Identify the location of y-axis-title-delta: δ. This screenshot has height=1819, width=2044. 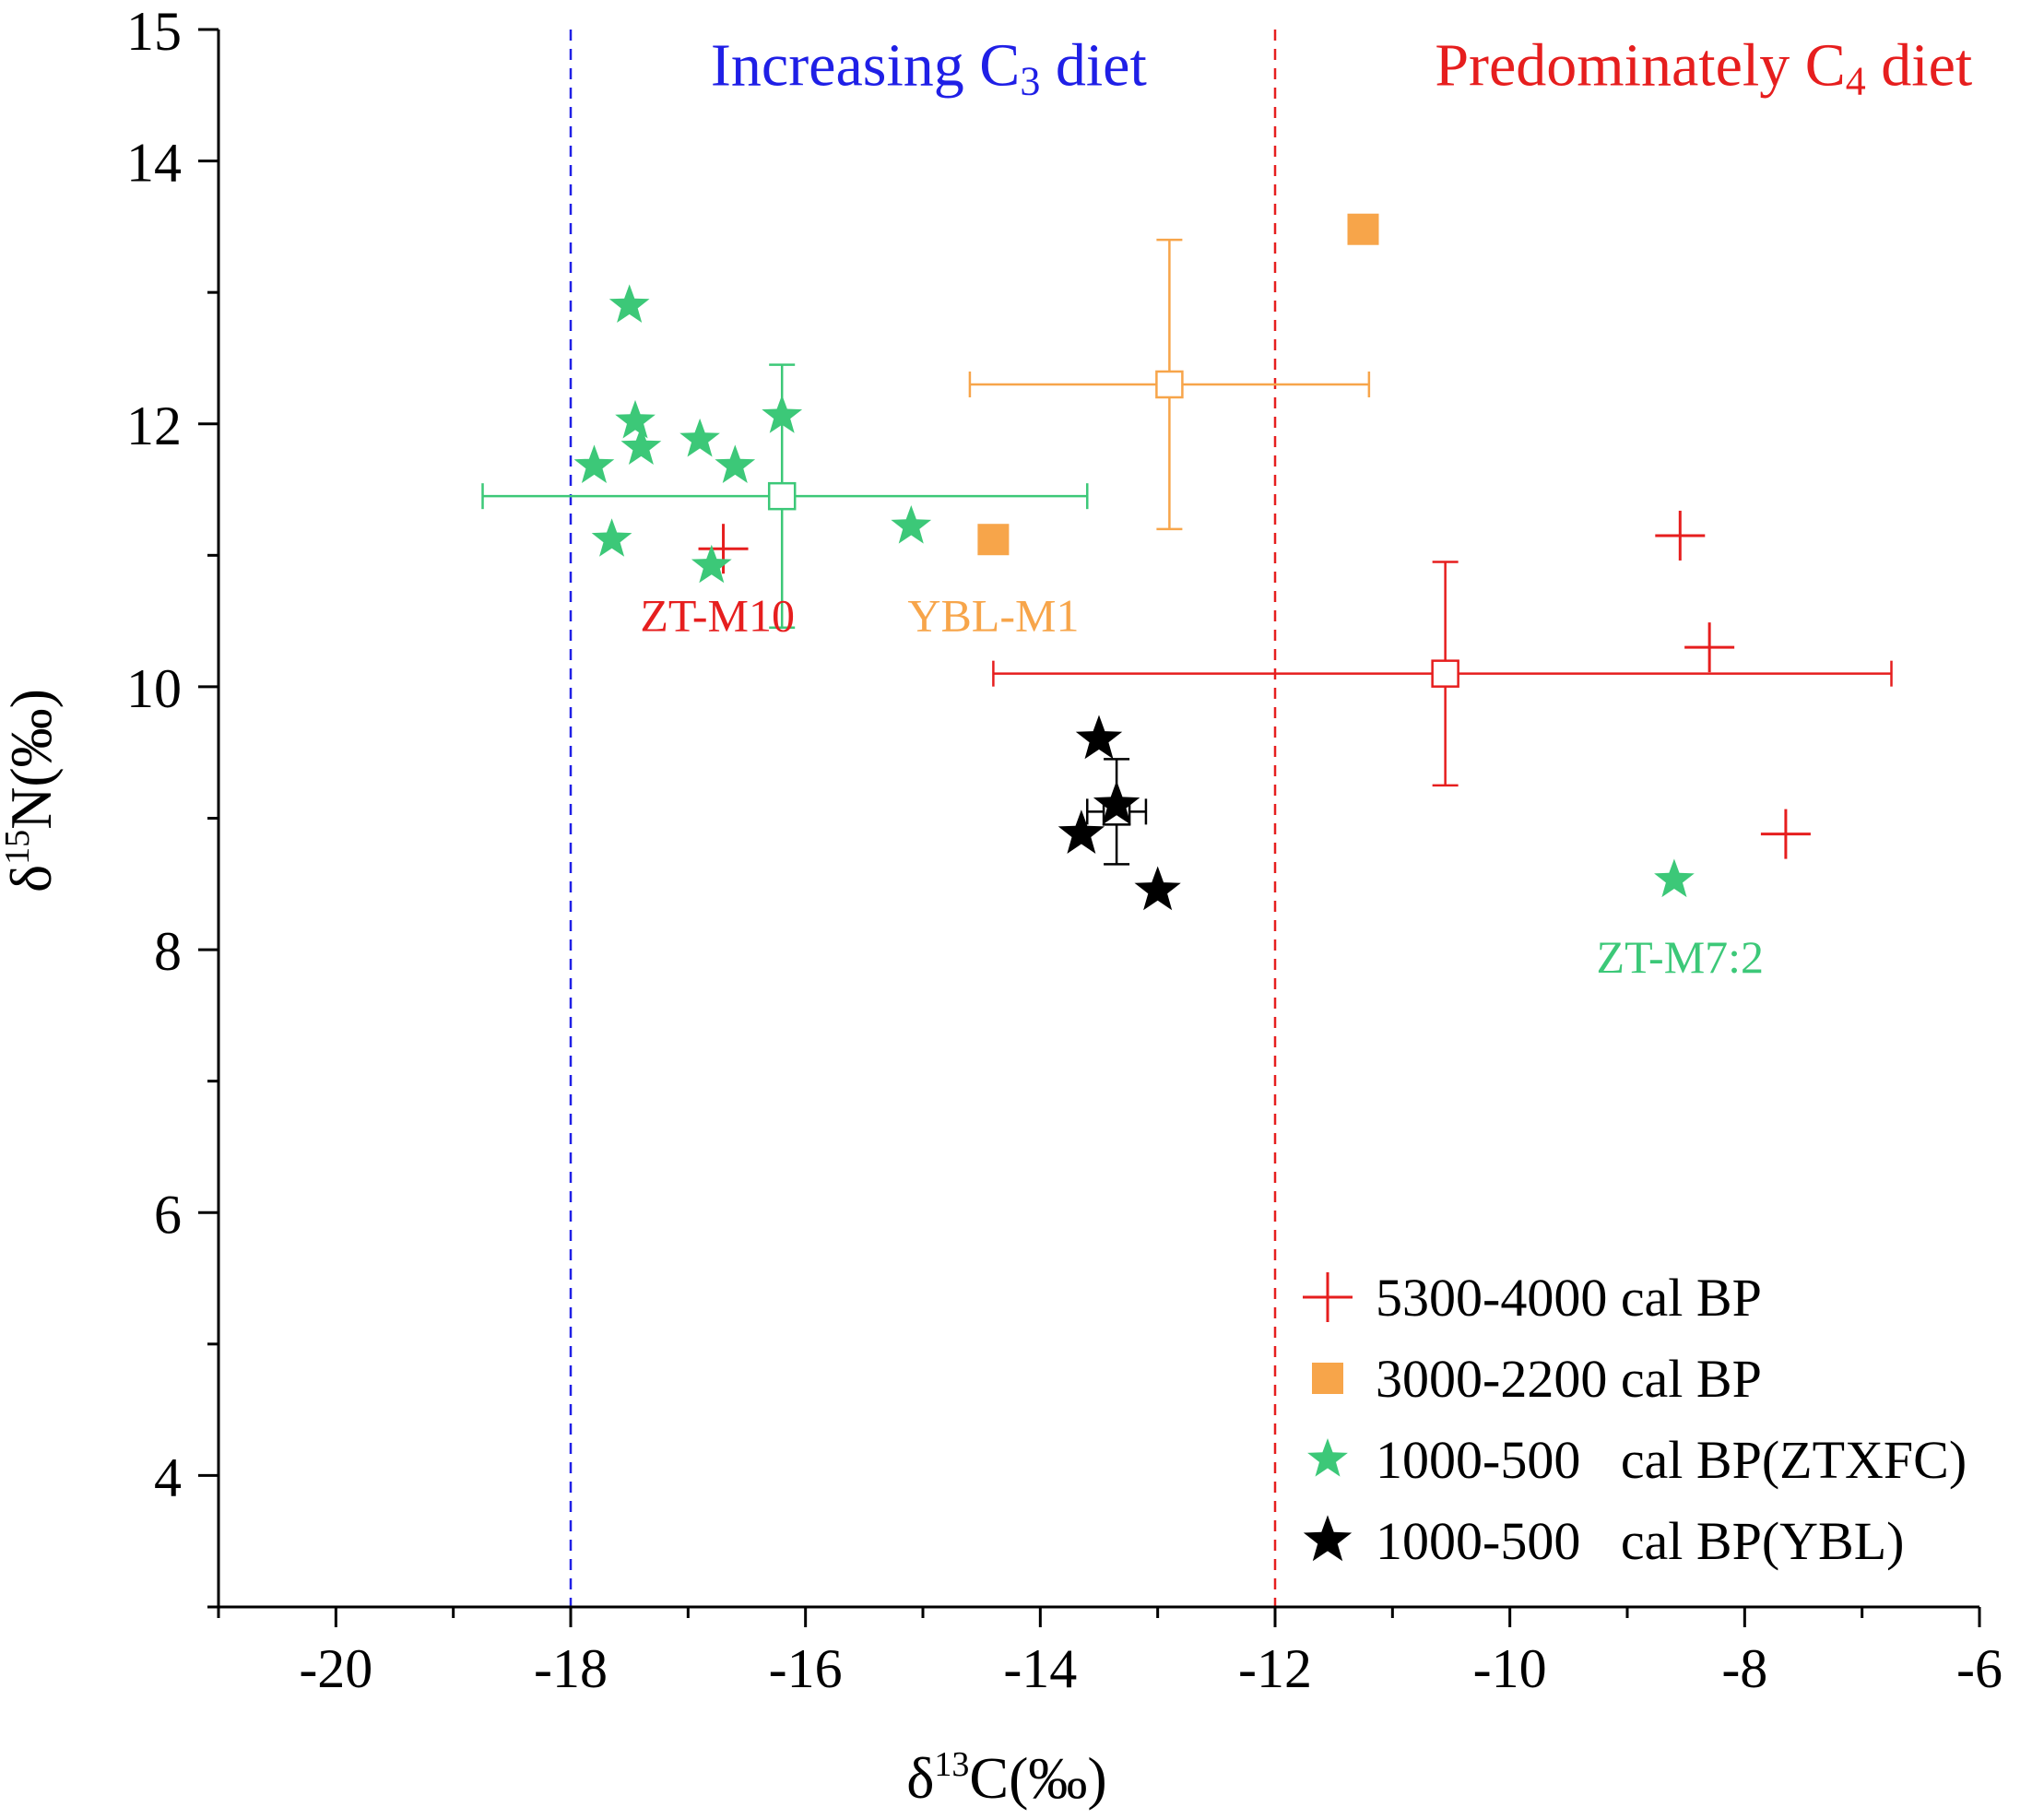
(32, 878).